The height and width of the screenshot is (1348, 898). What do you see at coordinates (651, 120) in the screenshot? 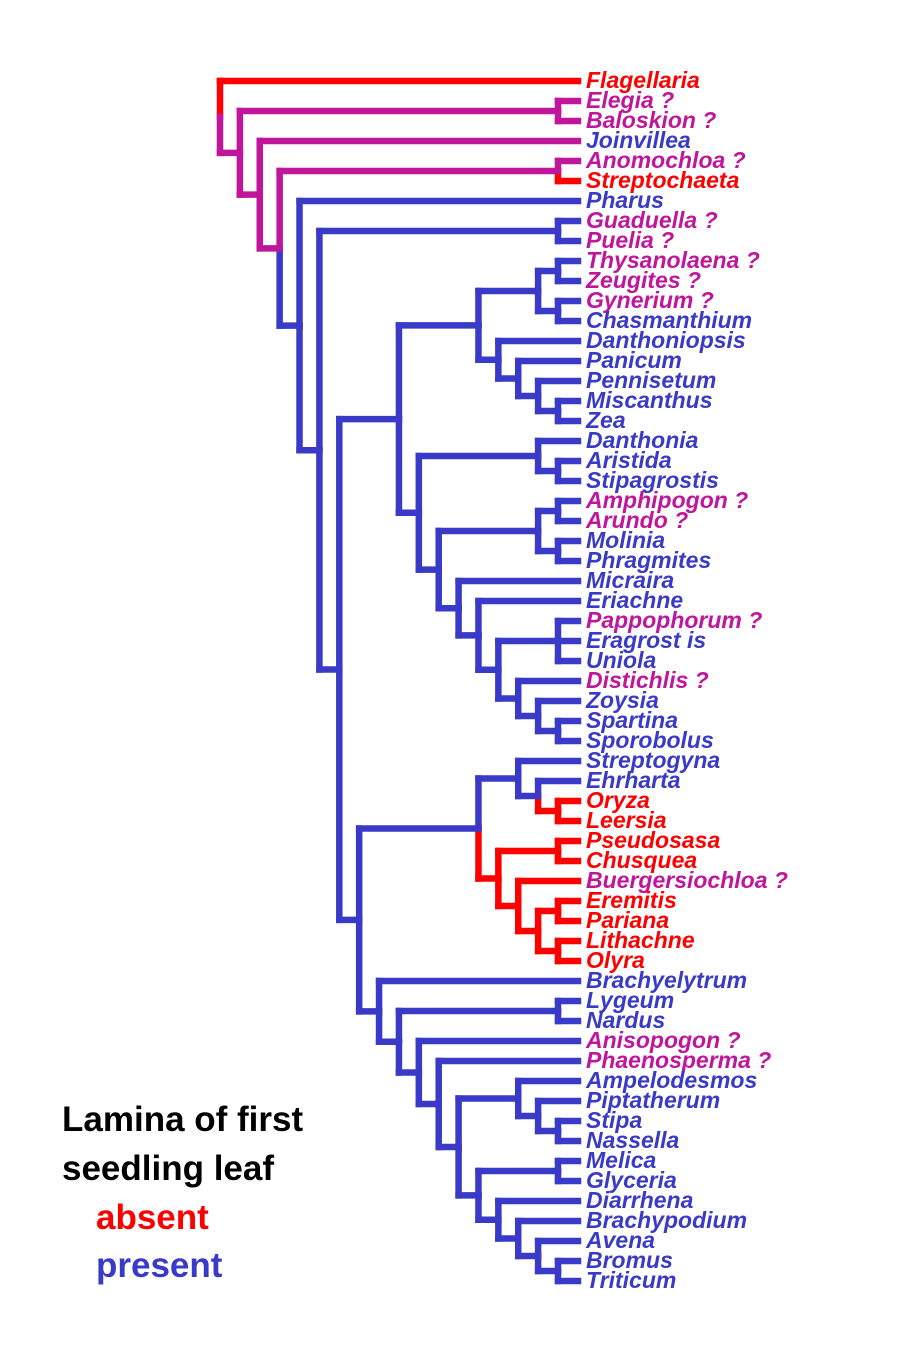
I see `taxon-label: Baloskion ?` at bounding box center [651, 120].